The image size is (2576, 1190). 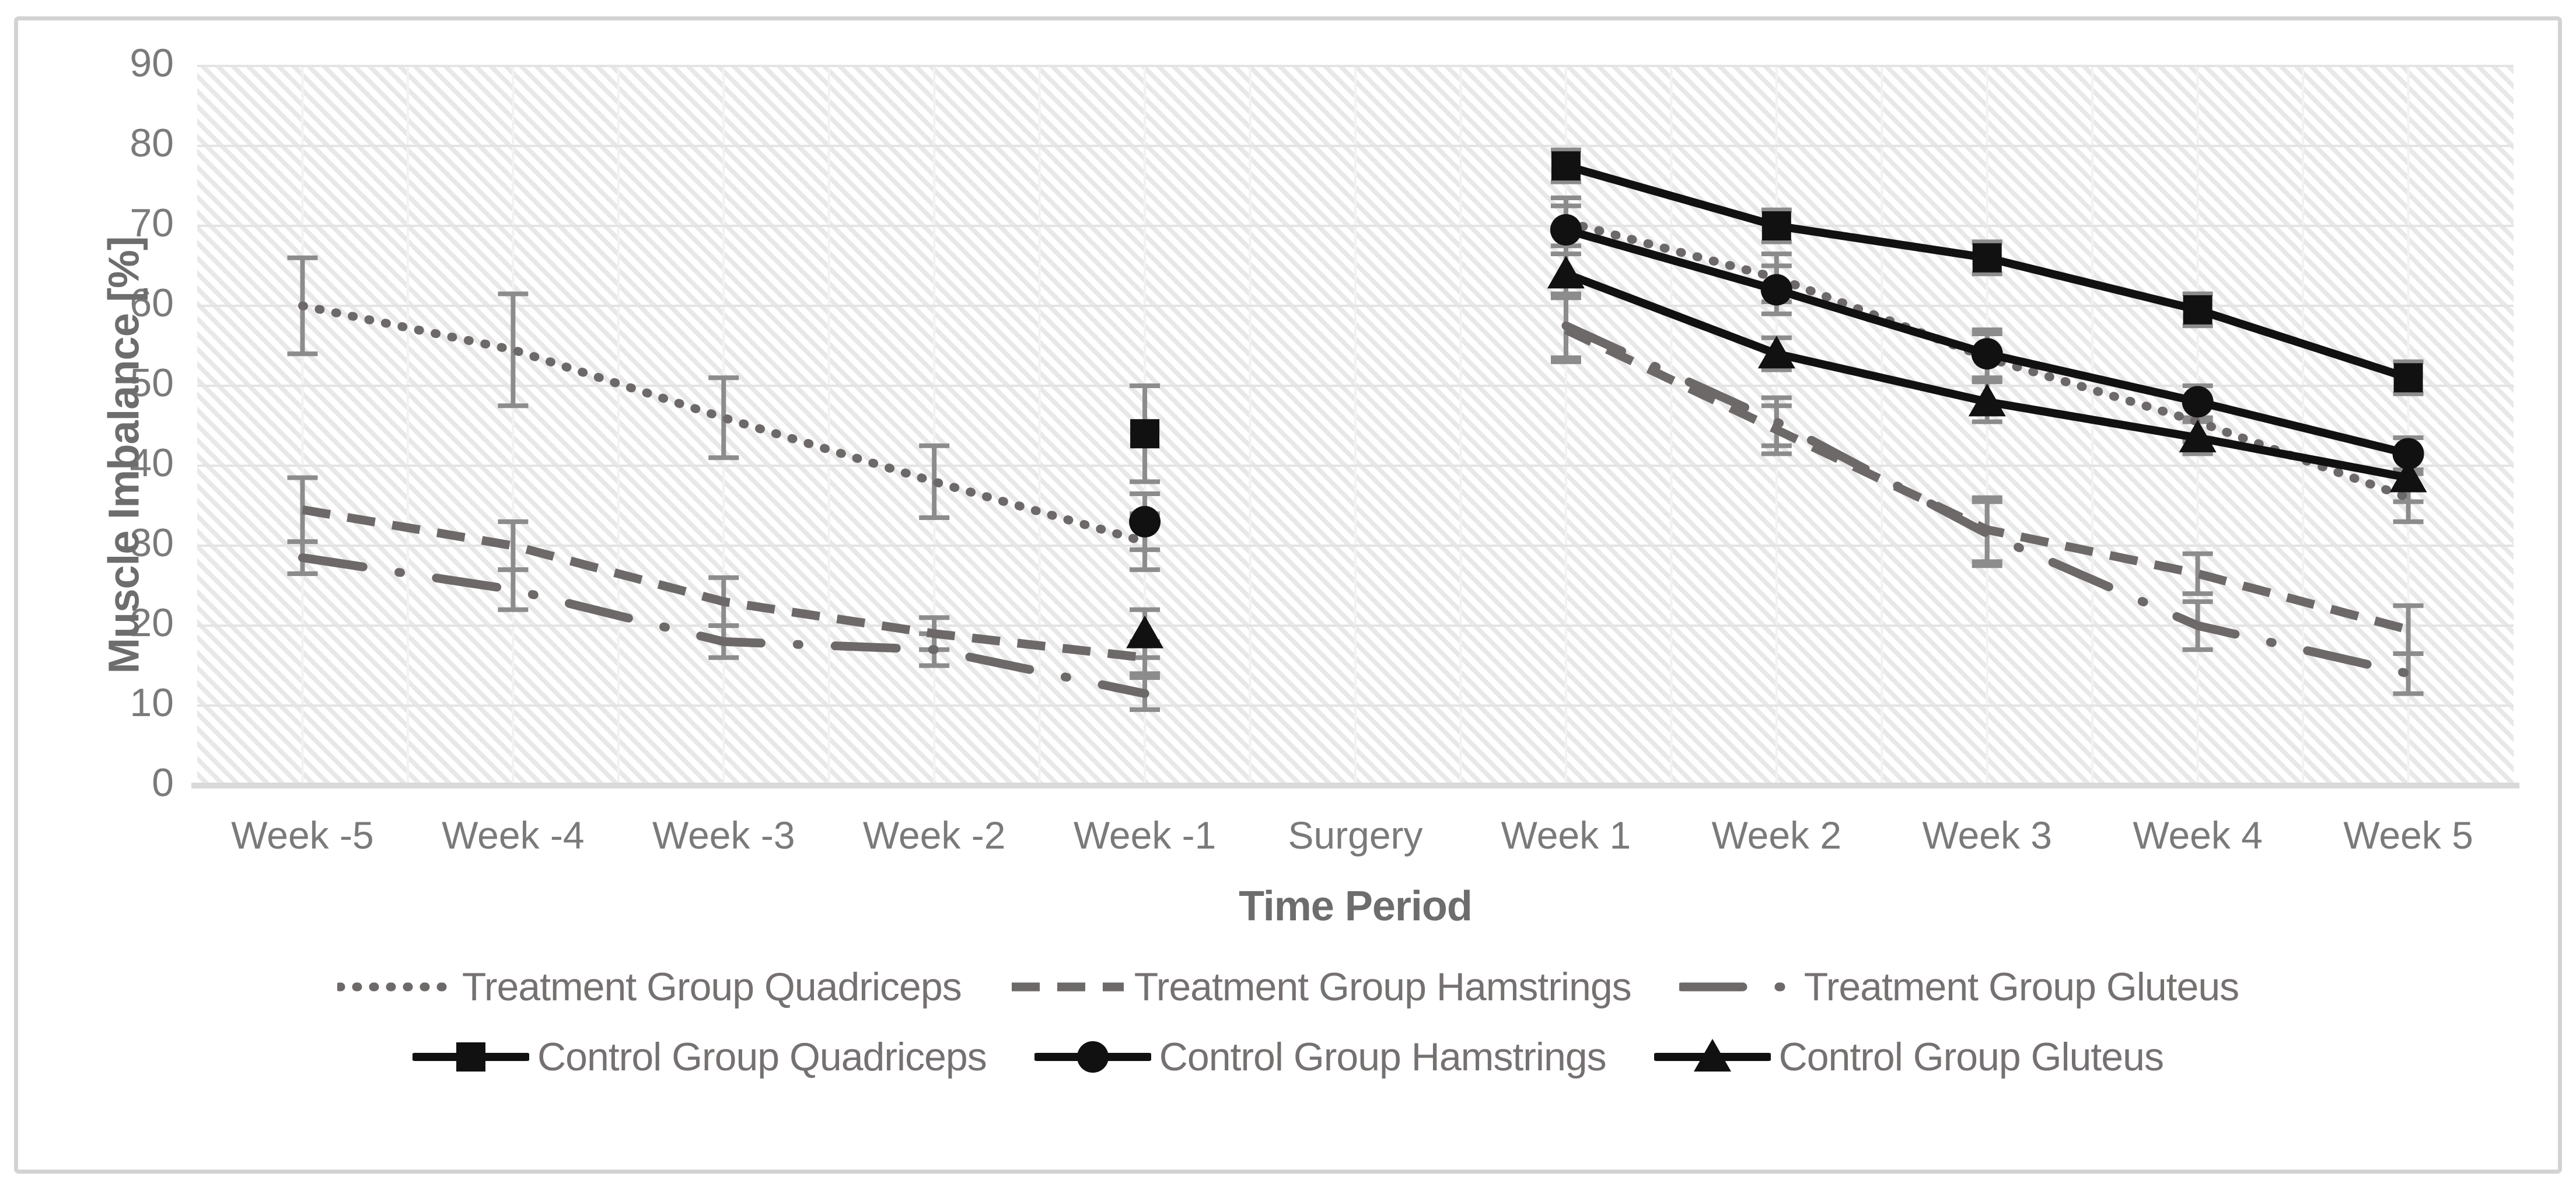 What do you see at coordinates (152, 303) in the screenshot?
I see `y-tick-label: 60` at bounding box center [152, 303].